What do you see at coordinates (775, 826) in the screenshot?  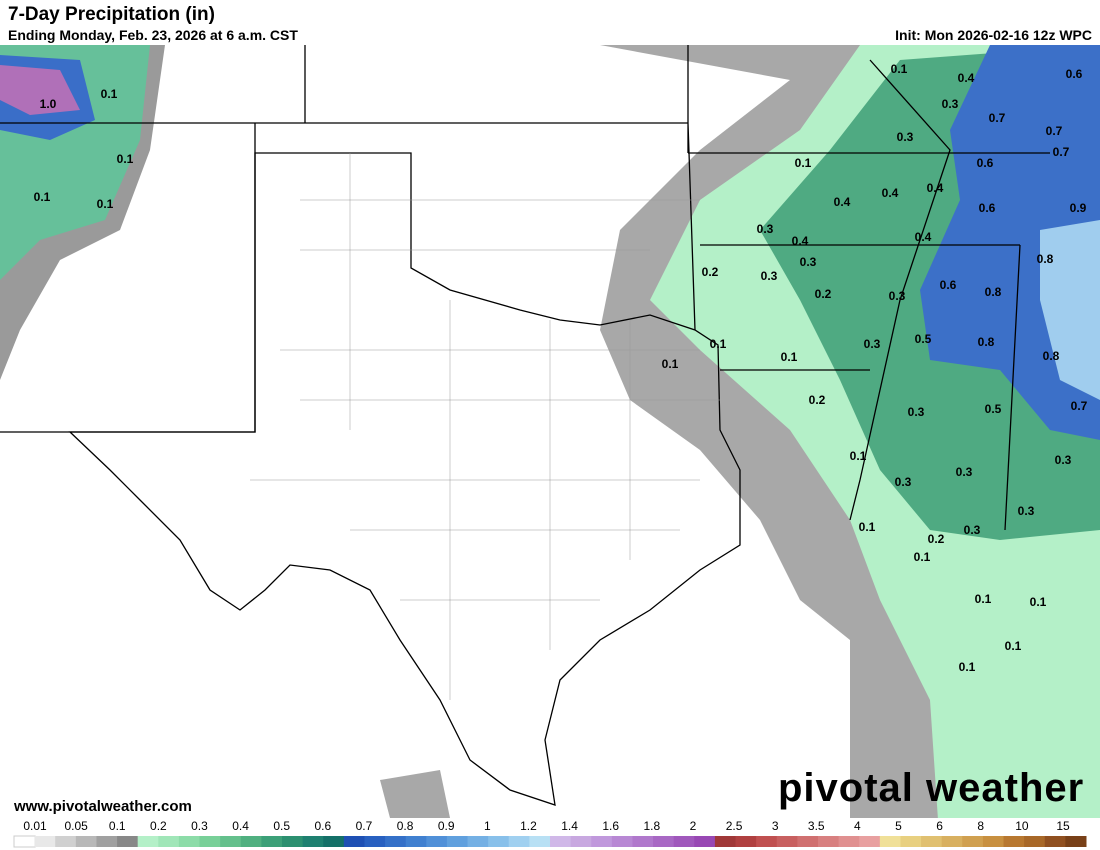 I see `legend-label: 3` at bounding box center [775, 826].